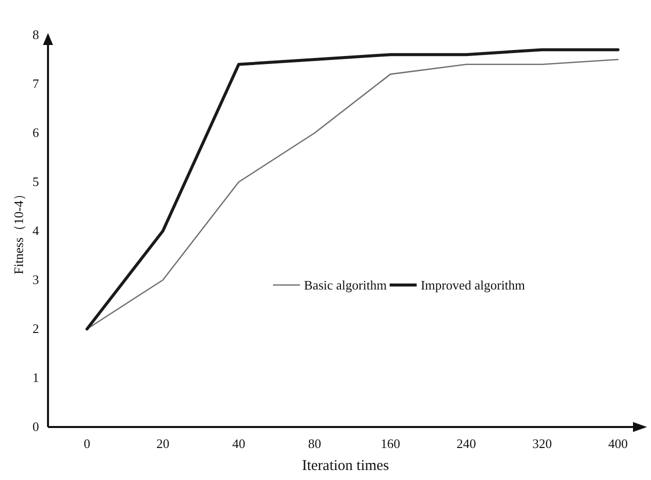 The height and width of the screenshot is (480, 651). Describe the element at coordinates (36, 84) in the screenshot. I see `y-tick-label: 7` at that location.